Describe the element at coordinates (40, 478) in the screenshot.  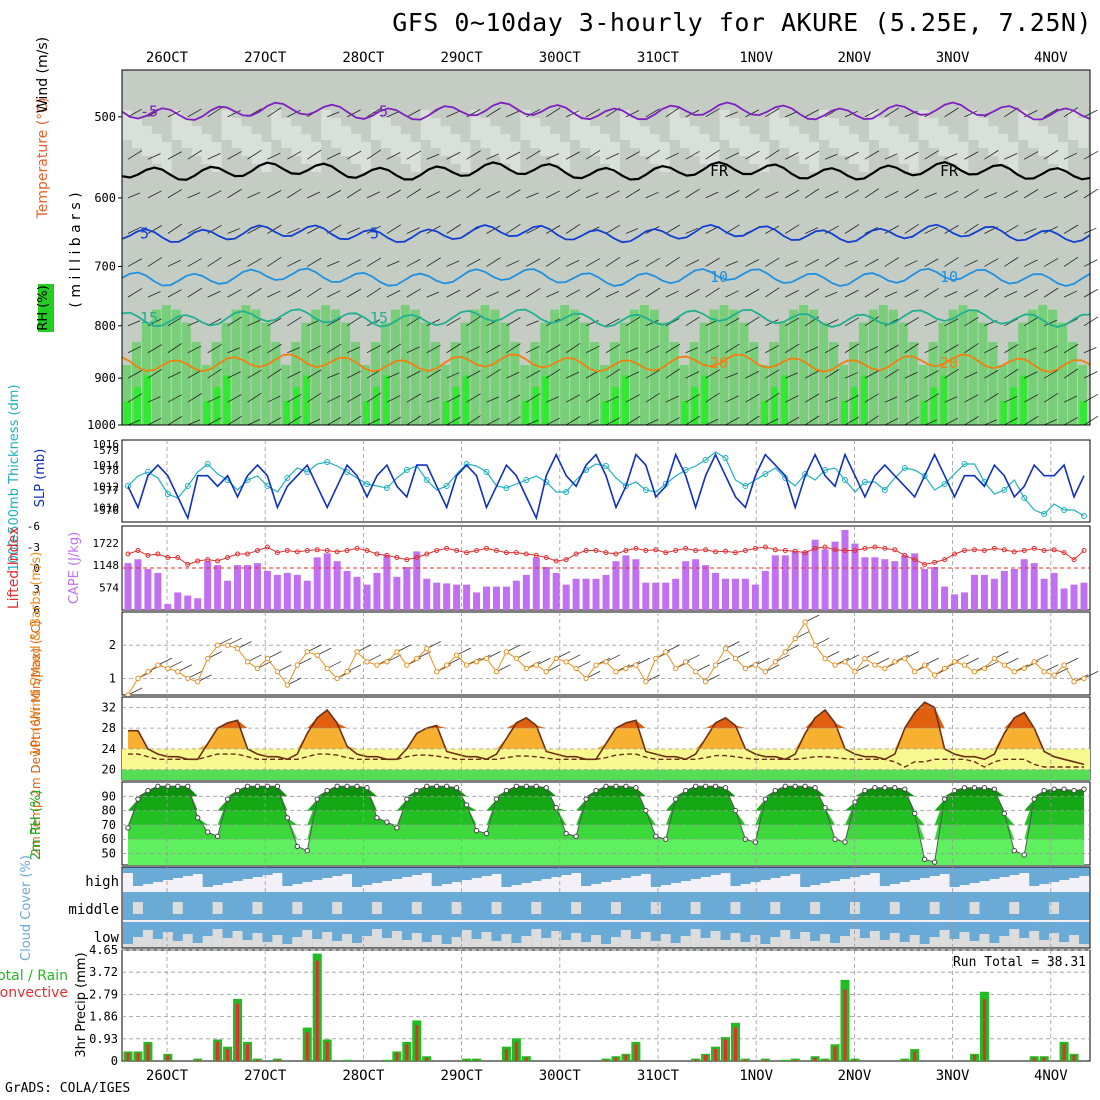
I see `slp-axis-label: SLP (mb)` at that location.